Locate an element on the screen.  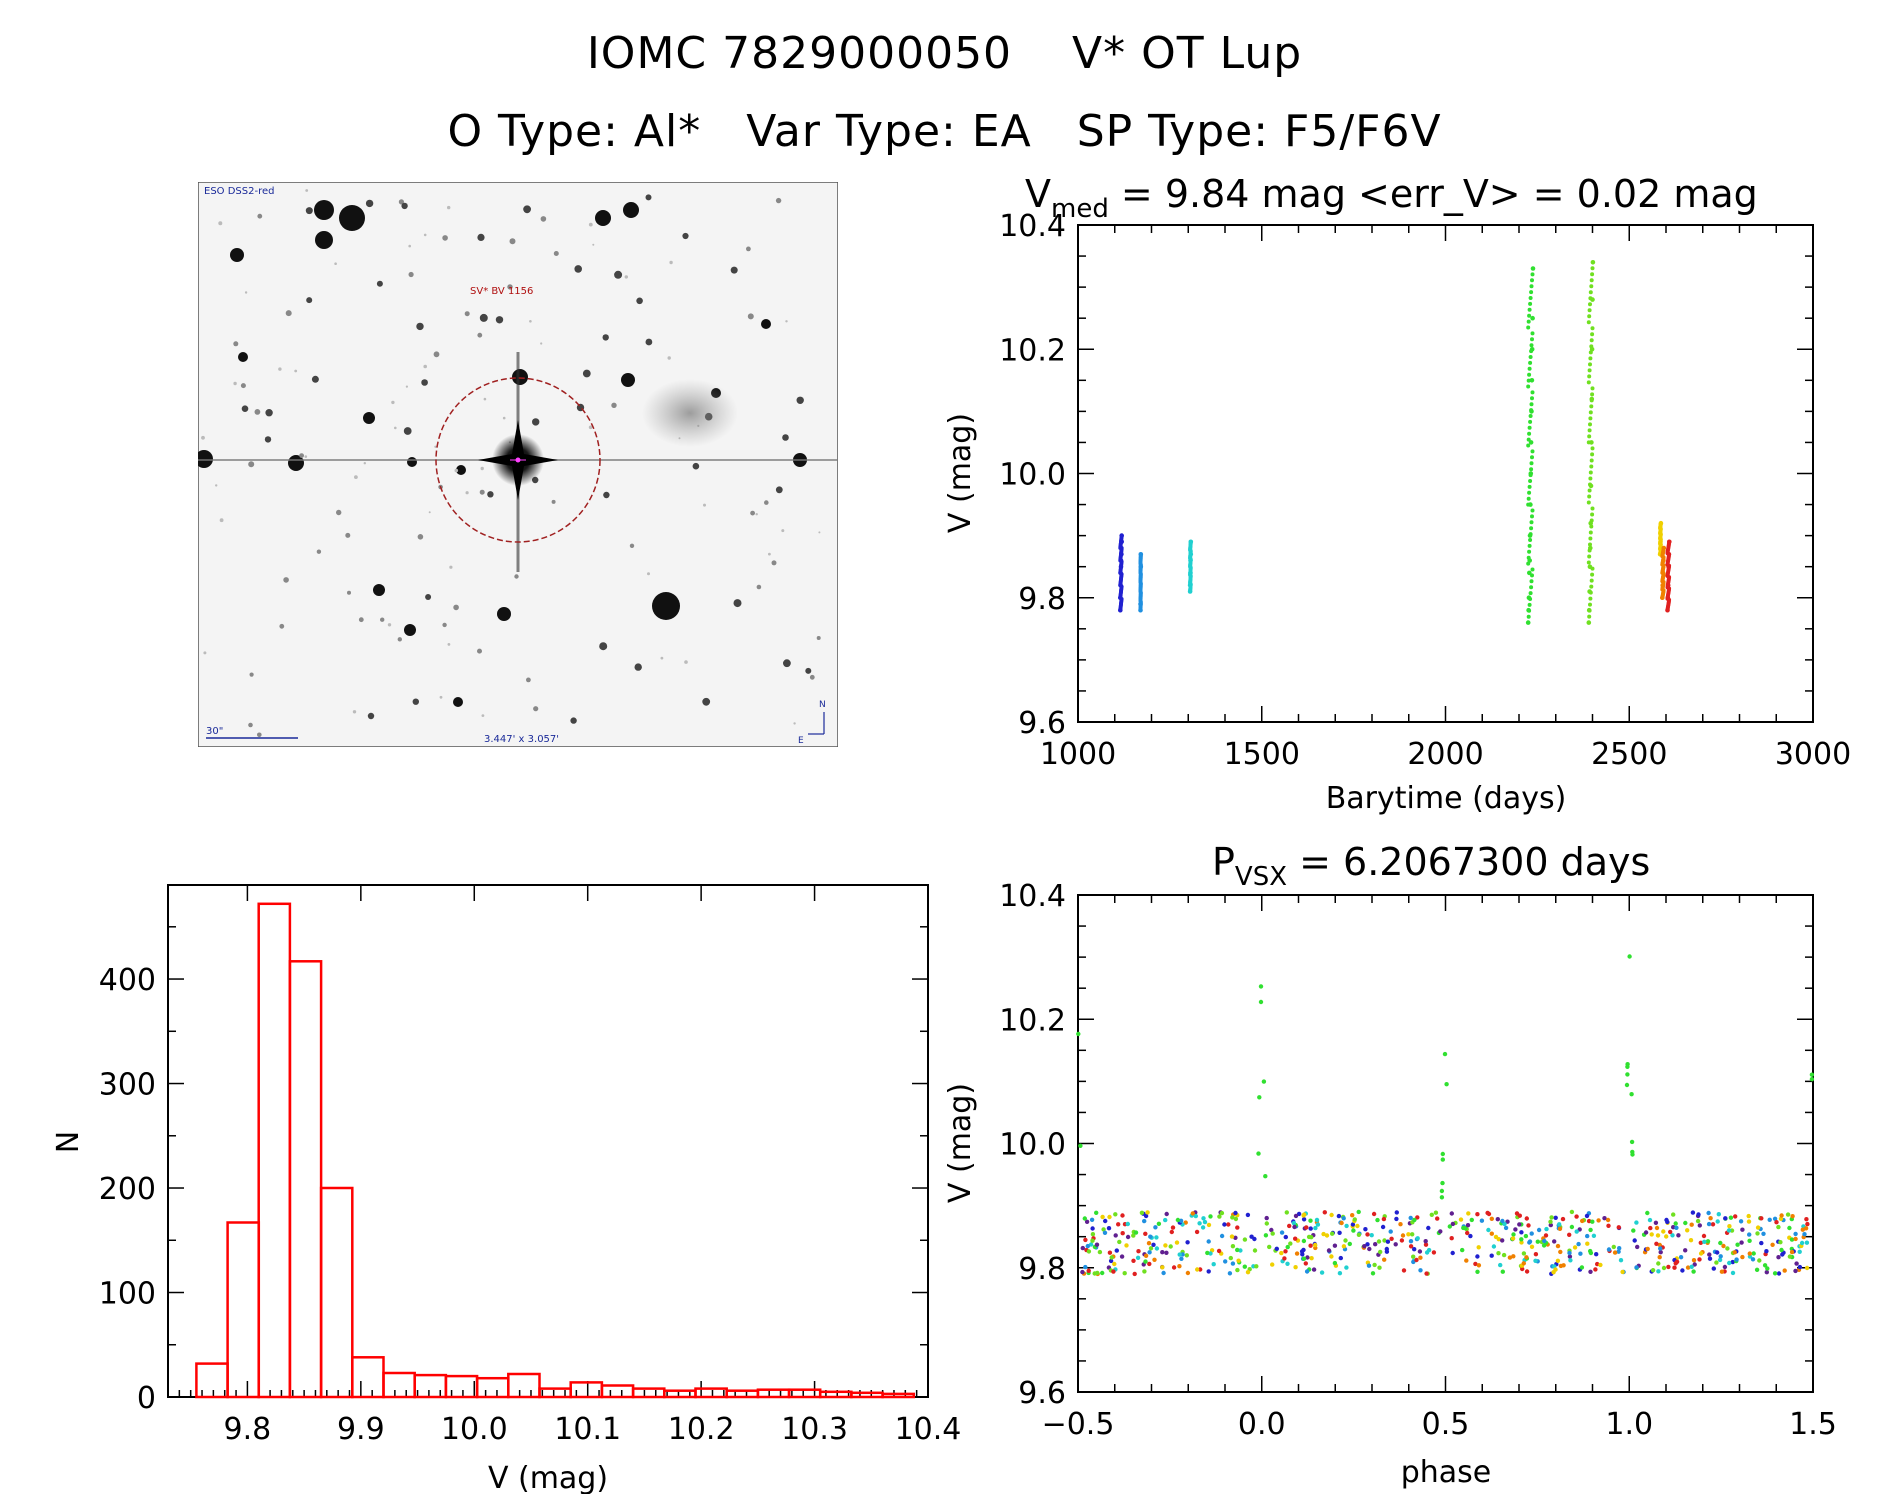
star-name: V* OT Lup is located at coordinates (1187, 53).